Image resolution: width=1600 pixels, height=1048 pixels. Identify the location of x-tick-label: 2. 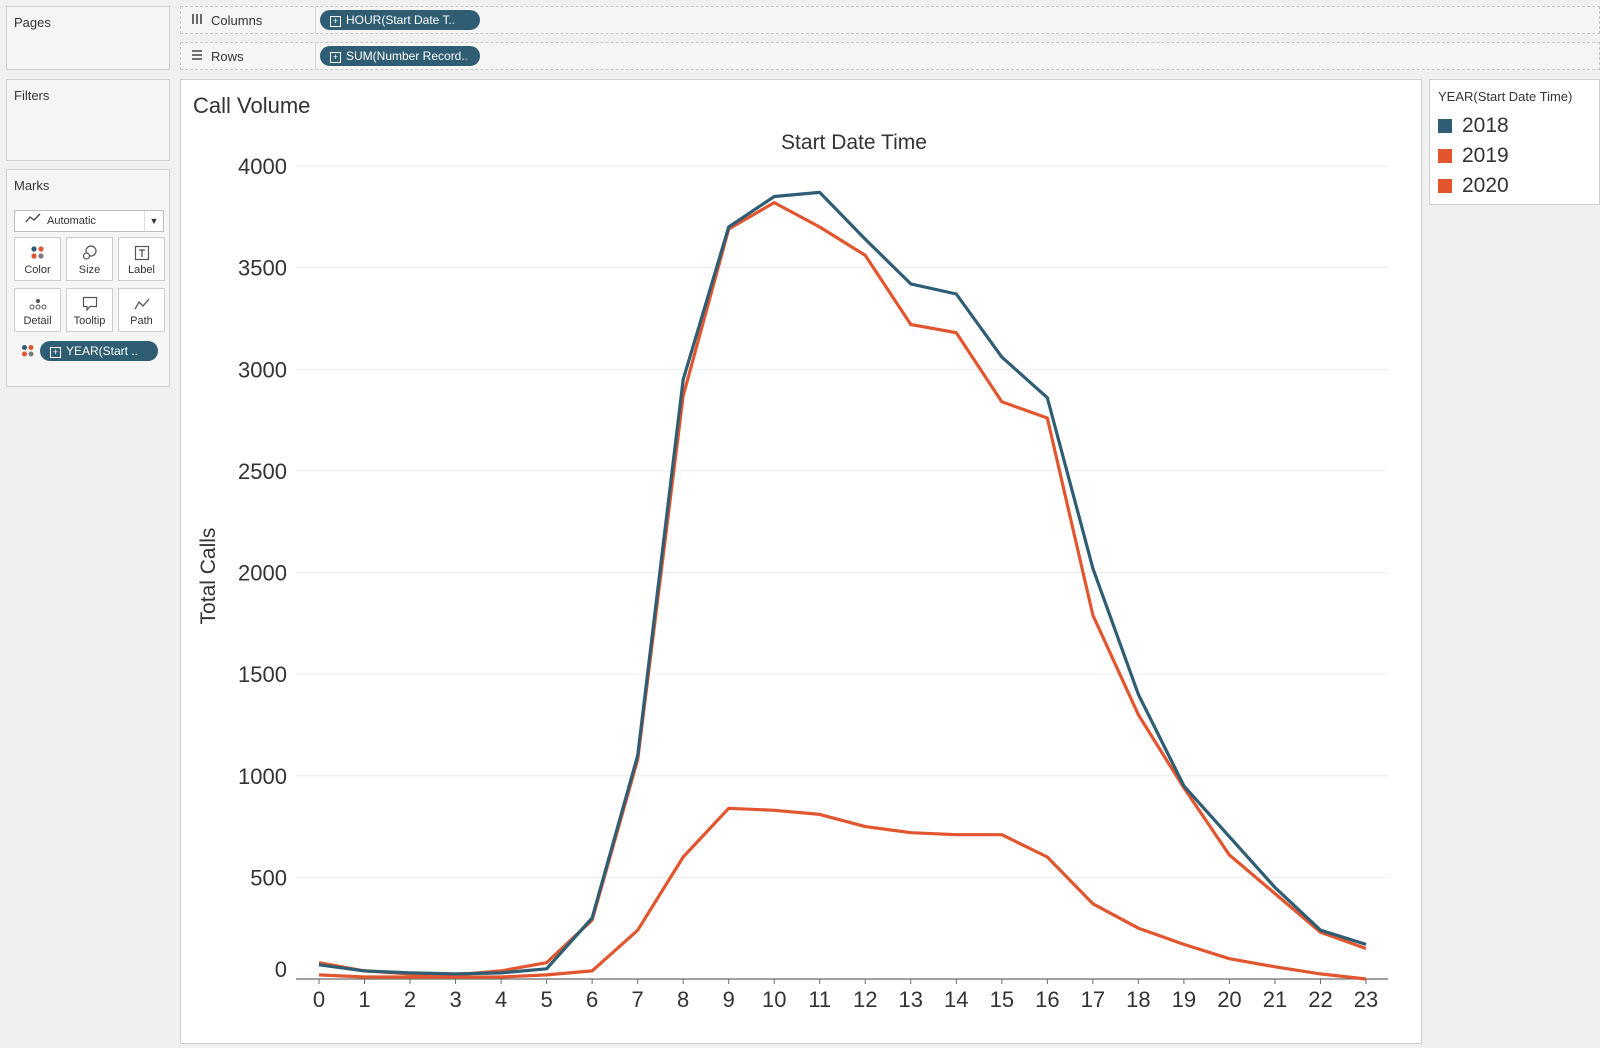
(410, 999).